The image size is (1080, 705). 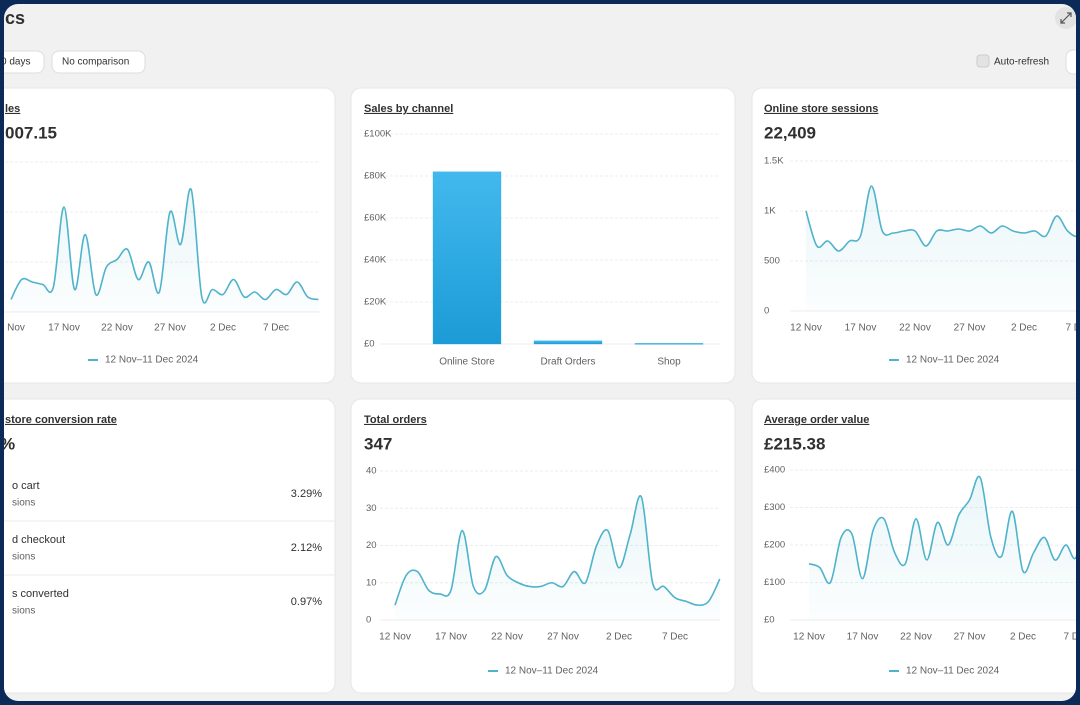 What do you see at coordinates (15, 18) in the screenshot?
I see `page-title: cs` at bounding box center [15, 18].